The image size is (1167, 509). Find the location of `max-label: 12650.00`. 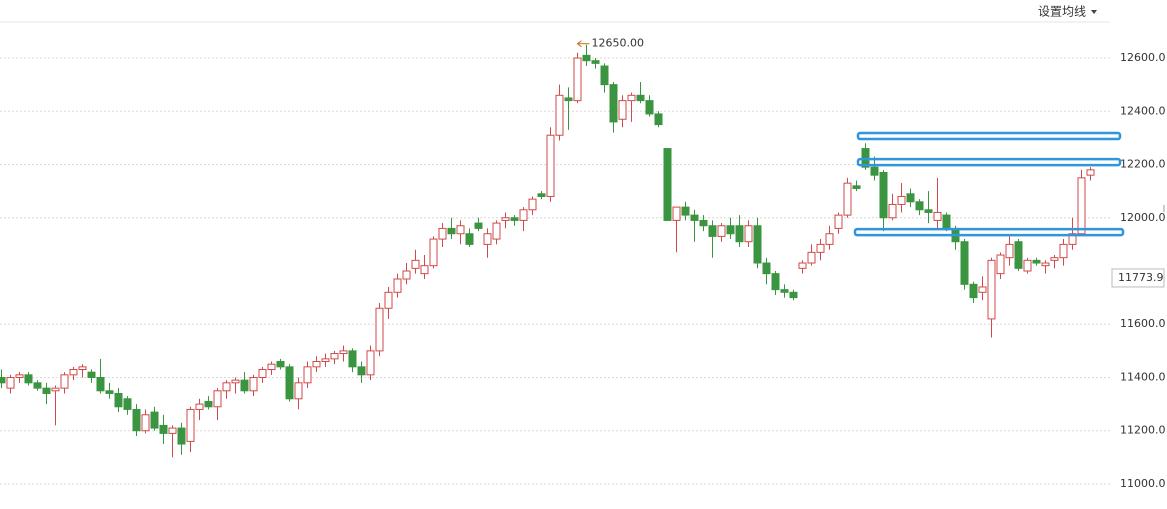

max-label: 12650.00 is located at coordinates (618, 43).